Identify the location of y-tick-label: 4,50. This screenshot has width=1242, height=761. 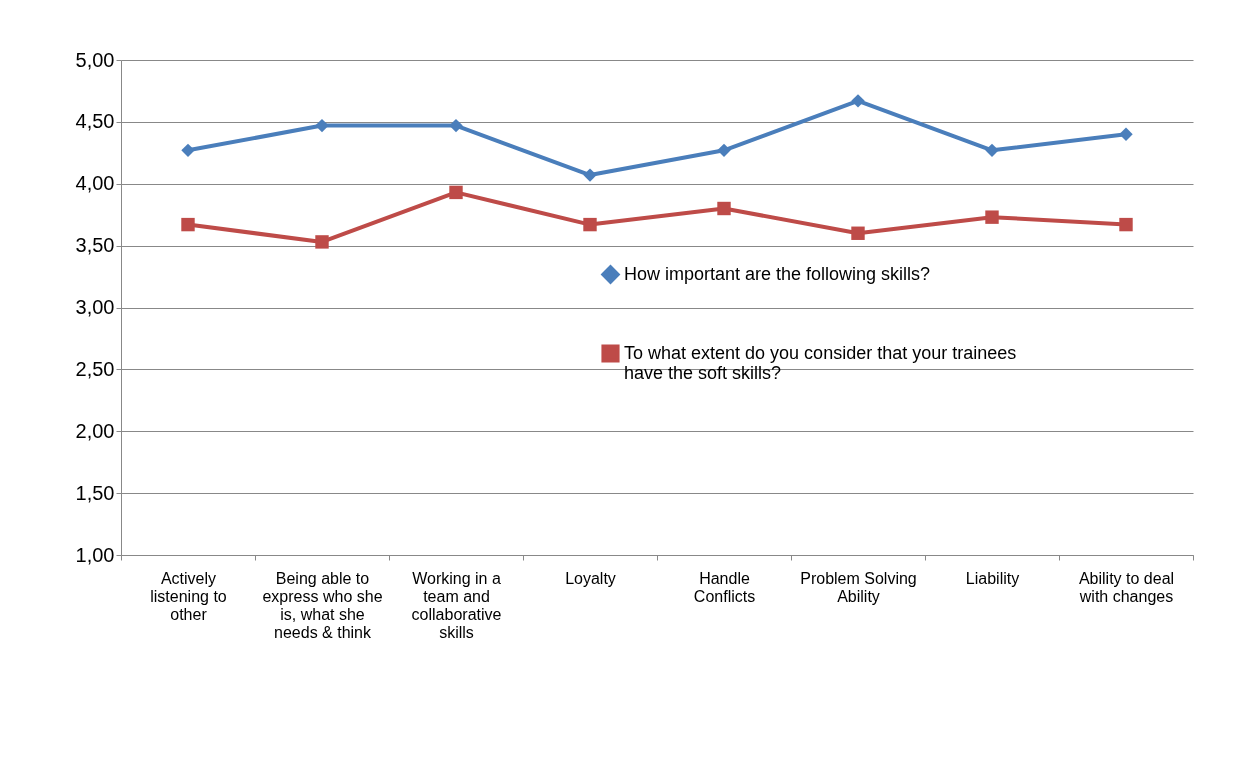
(95, 121).